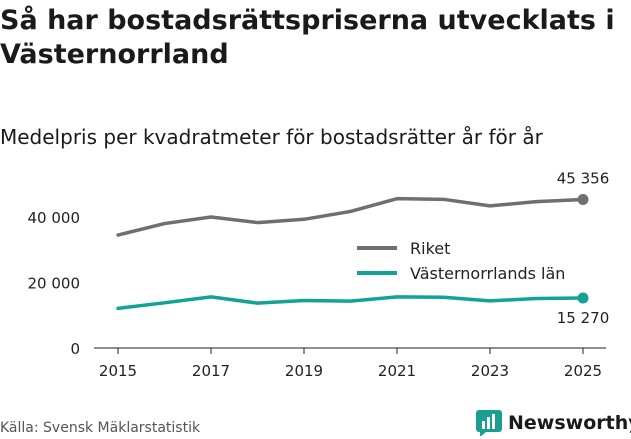 This screenshot has width=631, height=439. Describe the element at coordinates (100, 428) in the screenshot. I see `source-note: Källa: Svensk Mäklarstatistik` at that location.